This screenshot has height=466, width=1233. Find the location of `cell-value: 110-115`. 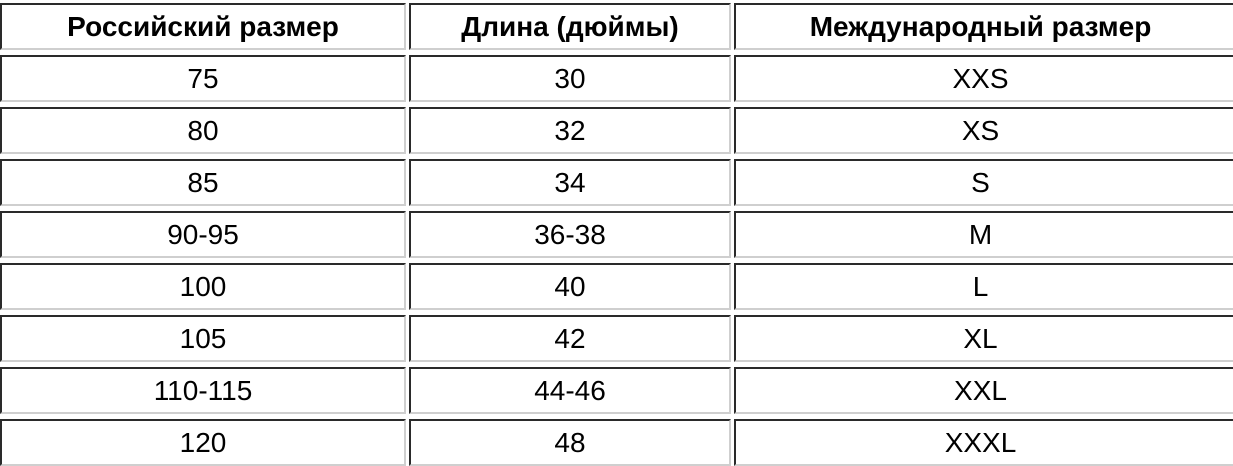

cell-value: 110-115 is located at coordinates (203, 390).